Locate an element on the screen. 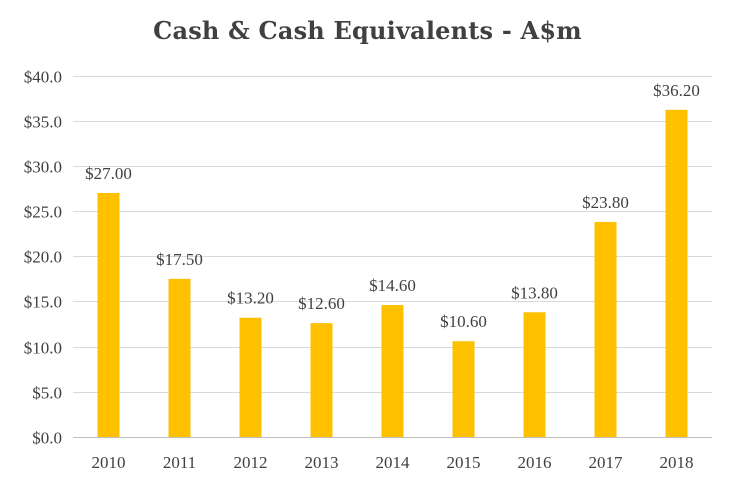 This screenshot has height=484, width=735. x-tick-label: 2016 is located at coordinates (535, 462).